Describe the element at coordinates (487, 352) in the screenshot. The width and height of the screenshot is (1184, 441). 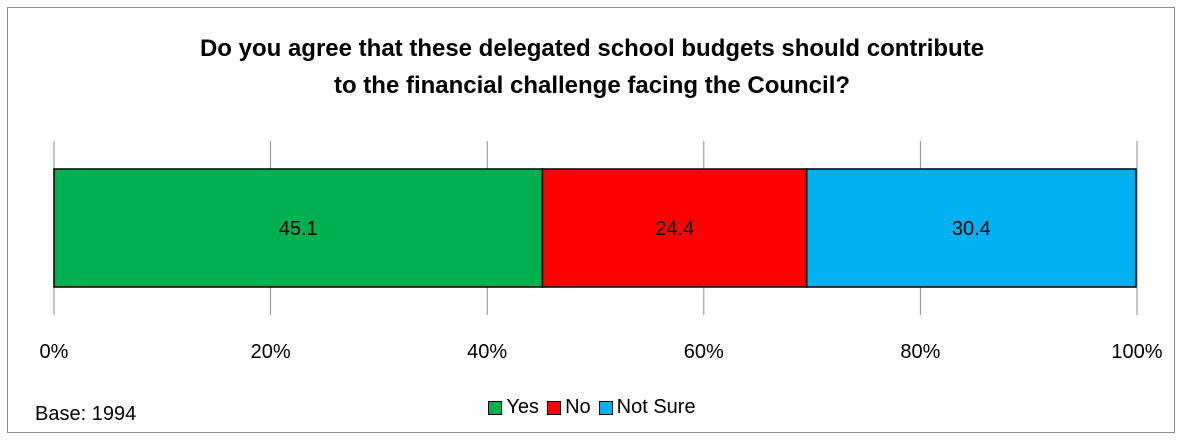
I see `x-tick-label: 40%` at that location.